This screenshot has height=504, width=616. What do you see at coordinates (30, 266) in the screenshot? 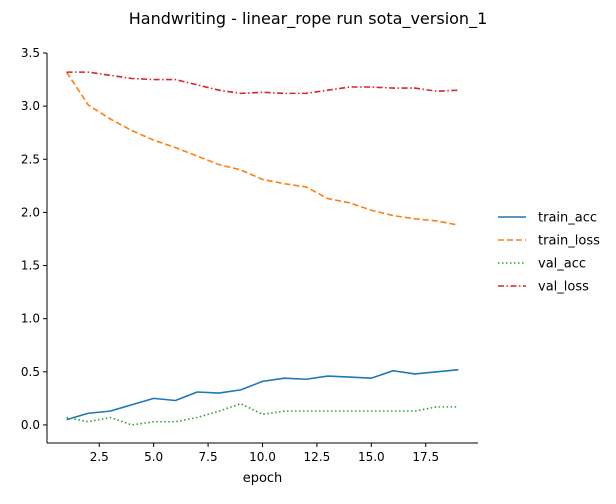
I see `y-tick-label: 1.5` at bounding box center [30, 266].